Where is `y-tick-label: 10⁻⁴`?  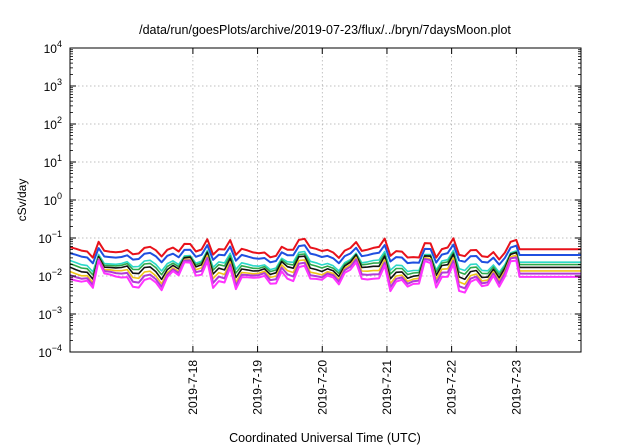
y-tick-label: 10⁻⁴ is located at coordinates (50, 351).